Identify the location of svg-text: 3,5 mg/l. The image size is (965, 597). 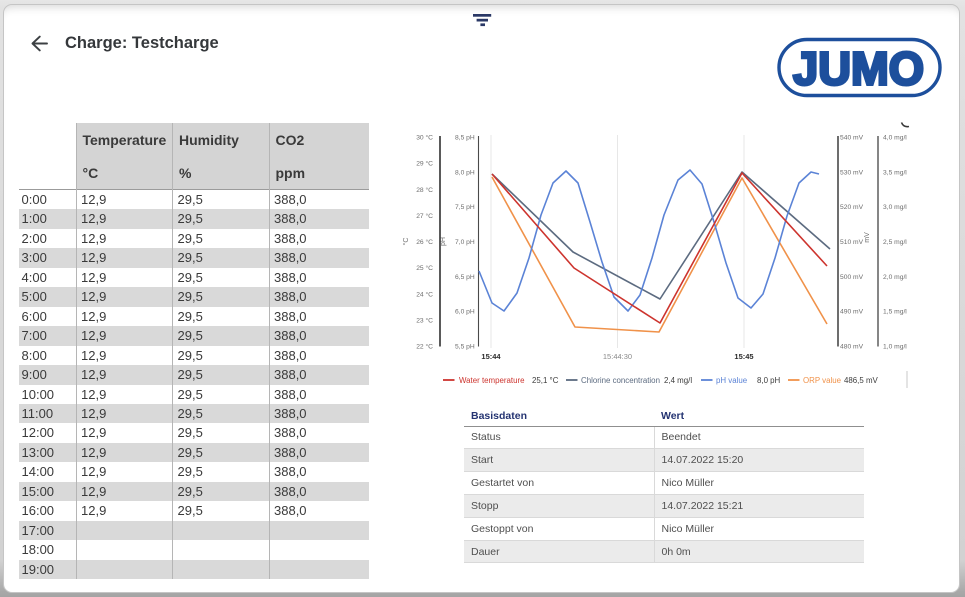
(895, 172).